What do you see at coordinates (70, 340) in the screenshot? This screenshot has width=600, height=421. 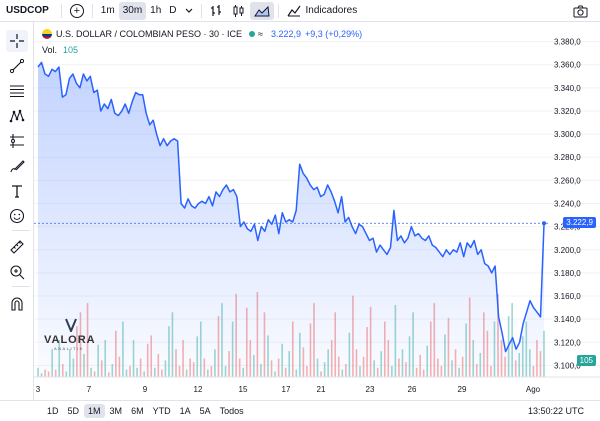 I see `logo-name: VALORA` at bounding box center [70, 340].